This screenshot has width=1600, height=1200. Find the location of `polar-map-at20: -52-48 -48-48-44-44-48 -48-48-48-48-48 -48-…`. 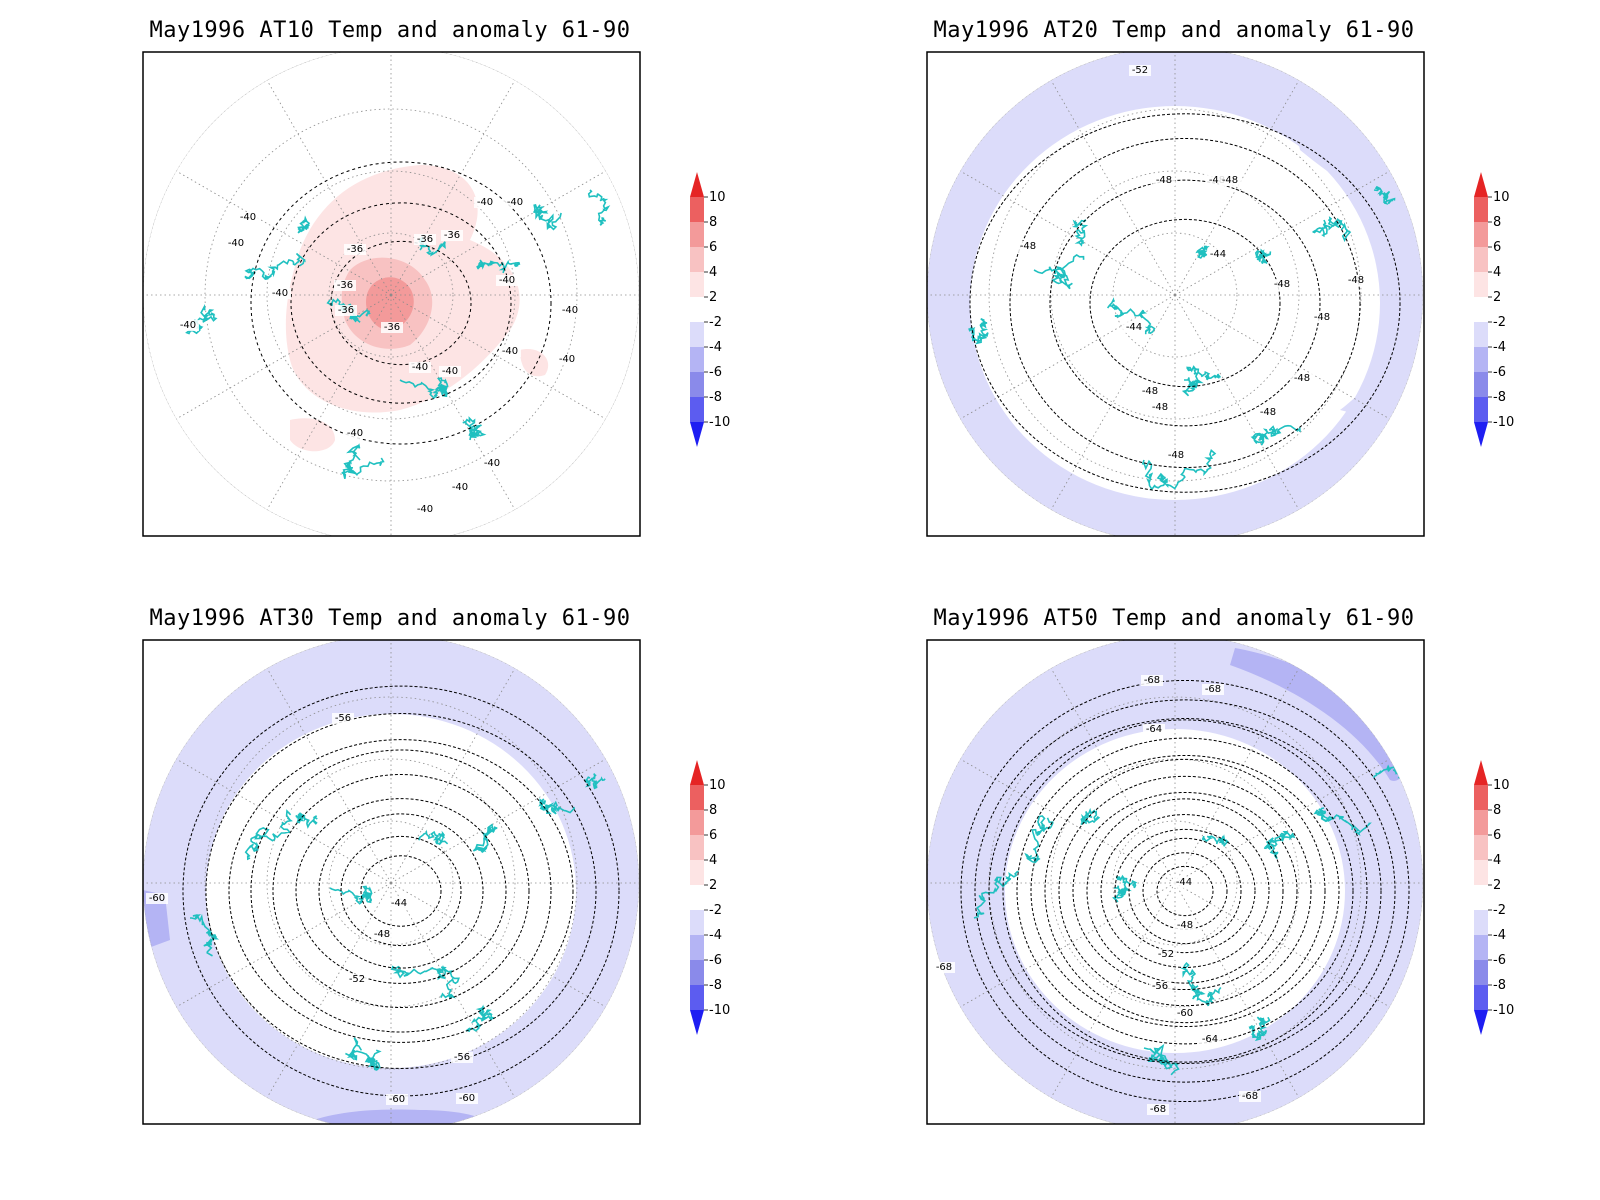

polar-map-at20: -52-48 -48-48-44-44-48 -48-48-48-48-48 -48-… is located at coordinates (1175, 294).